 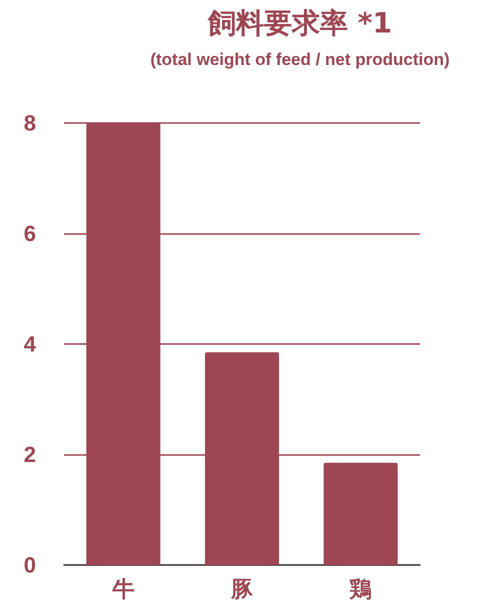 What do you see at coordinates (30, 123) in the screenshot?
I see `y-tick-label: 8` at bounding box center [30, 123].